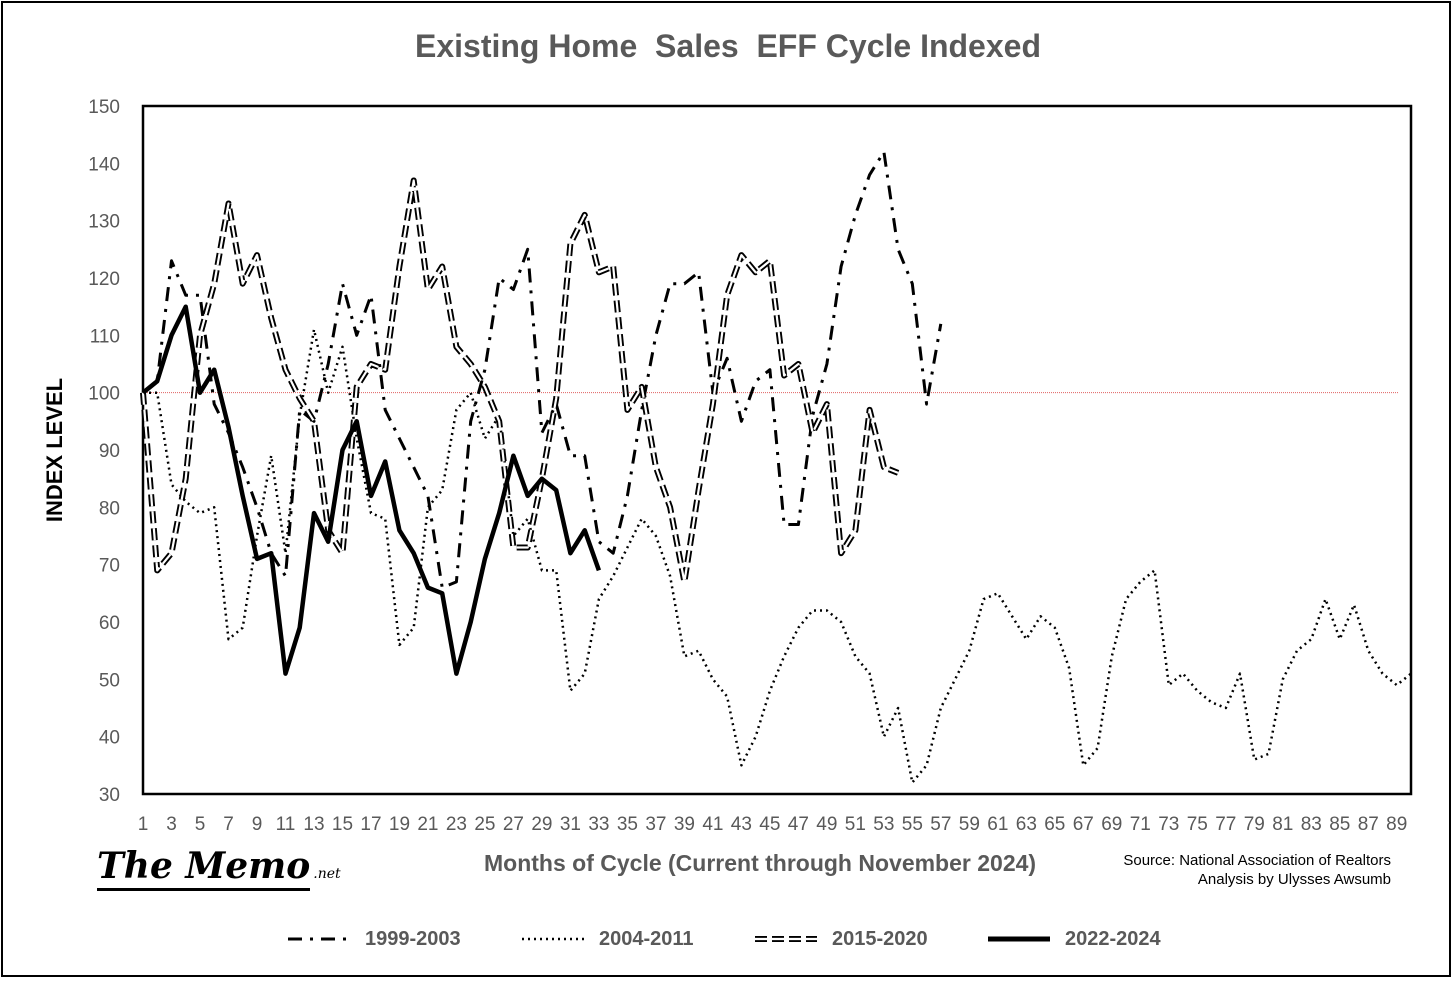 Image resolution: width=1456 pixels, height=982 pixels. I want to click on x-tick-label: 89, so click(1396, 824).